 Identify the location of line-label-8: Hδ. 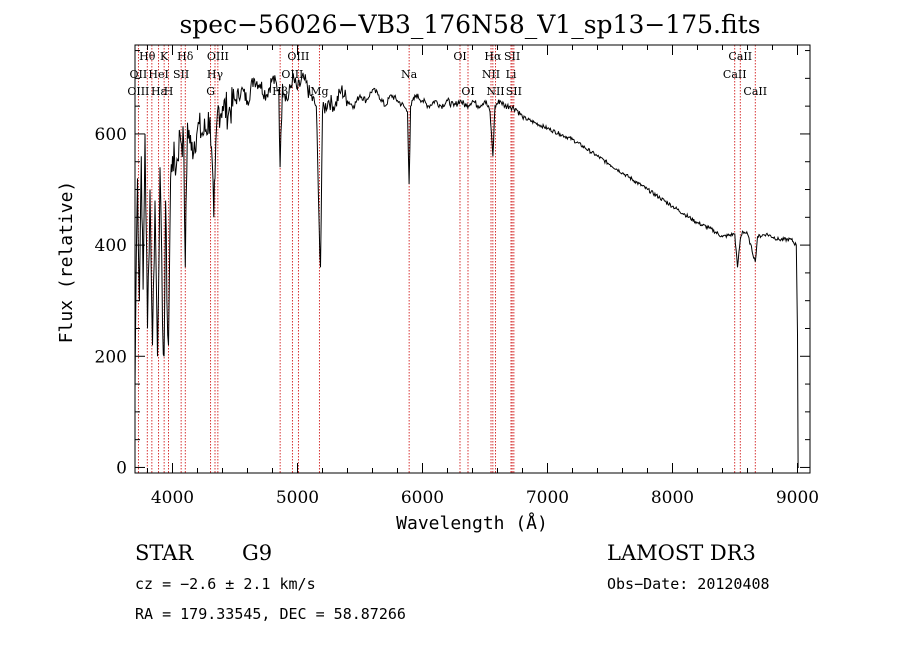
(185, 56).